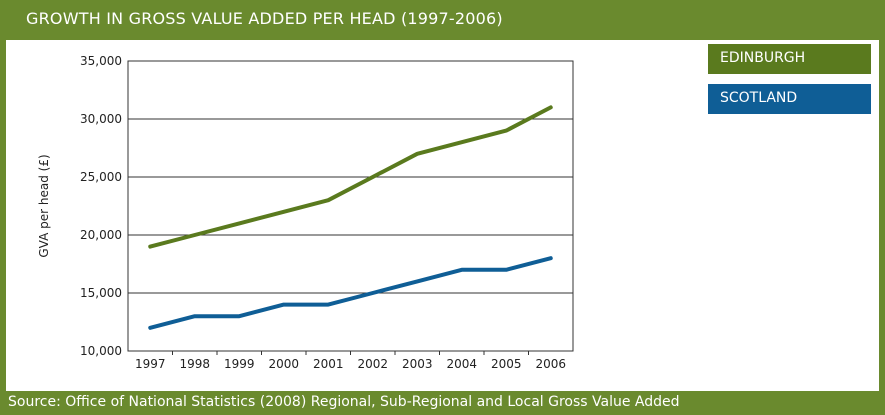 The width and height of the screenshot is (885, 415). Describe the element at coordinates (350, 293) in the screenshot. I see `series-line-scotland` at that location.